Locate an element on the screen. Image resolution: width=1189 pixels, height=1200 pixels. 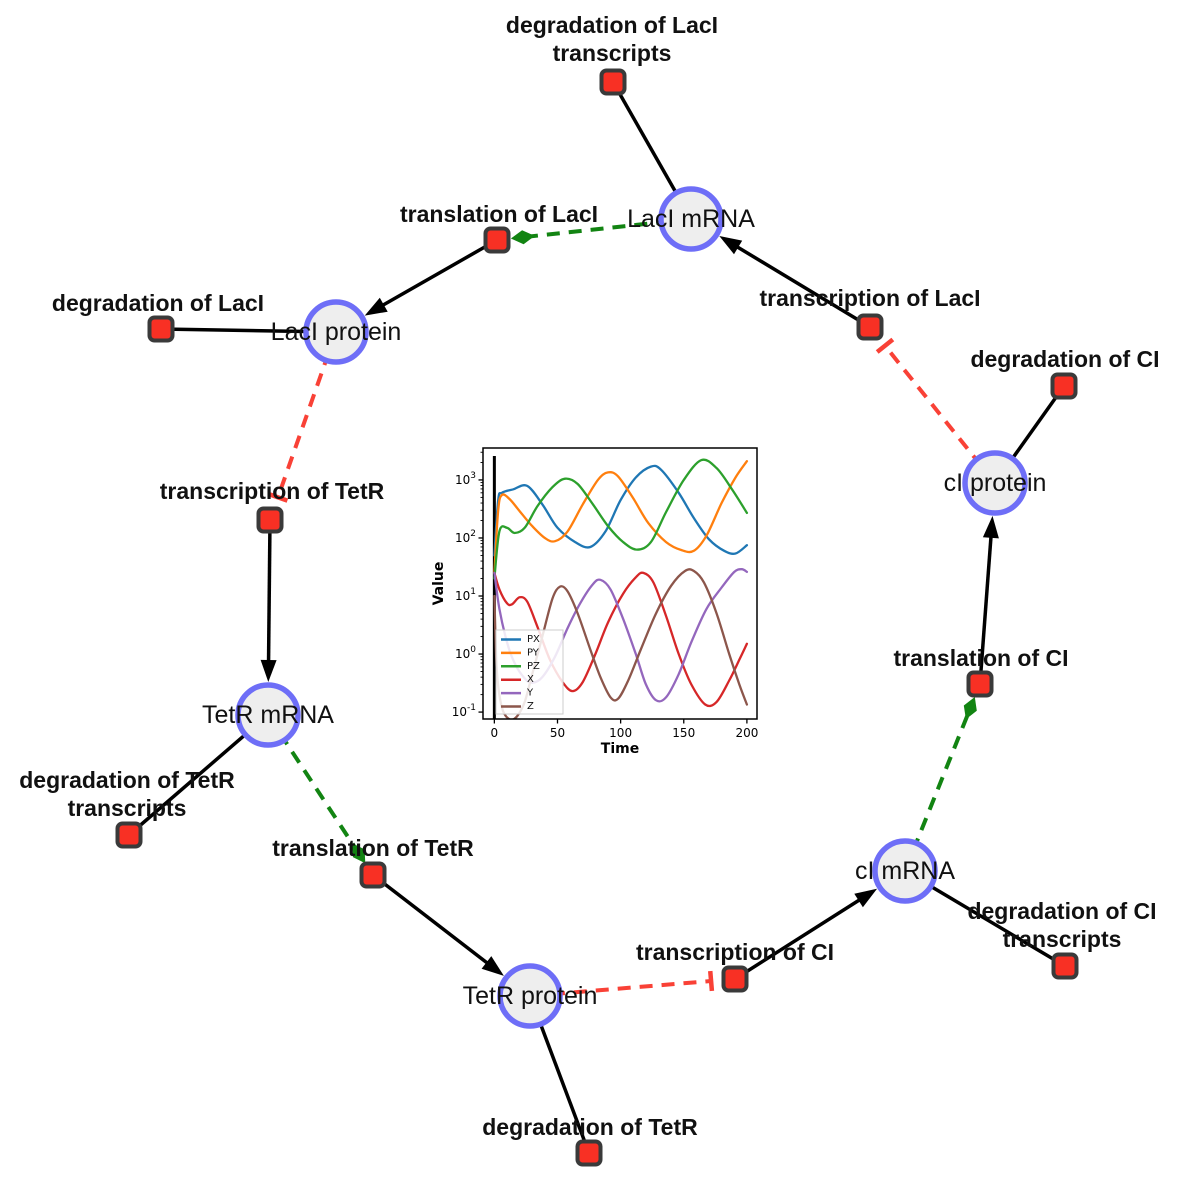
species-label-tetr-mrna: TetR mRNA is located at coordinates (268, 715).